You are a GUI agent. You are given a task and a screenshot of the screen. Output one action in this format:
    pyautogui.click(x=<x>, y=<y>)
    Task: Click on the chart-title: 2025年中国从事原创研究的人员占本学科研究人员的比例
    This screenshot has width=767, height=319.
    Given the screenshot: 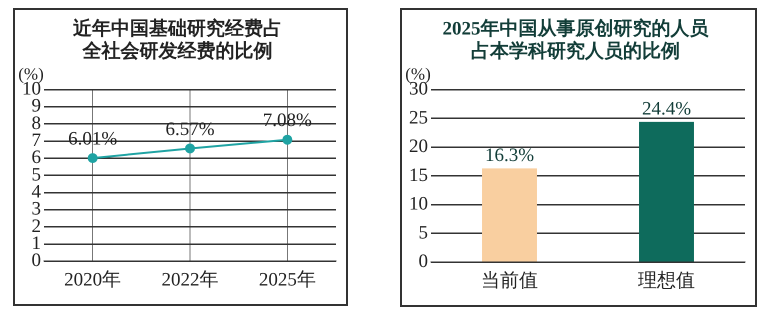 What is the action you would take?
    pyautogui.click(x=576, y=39)
    